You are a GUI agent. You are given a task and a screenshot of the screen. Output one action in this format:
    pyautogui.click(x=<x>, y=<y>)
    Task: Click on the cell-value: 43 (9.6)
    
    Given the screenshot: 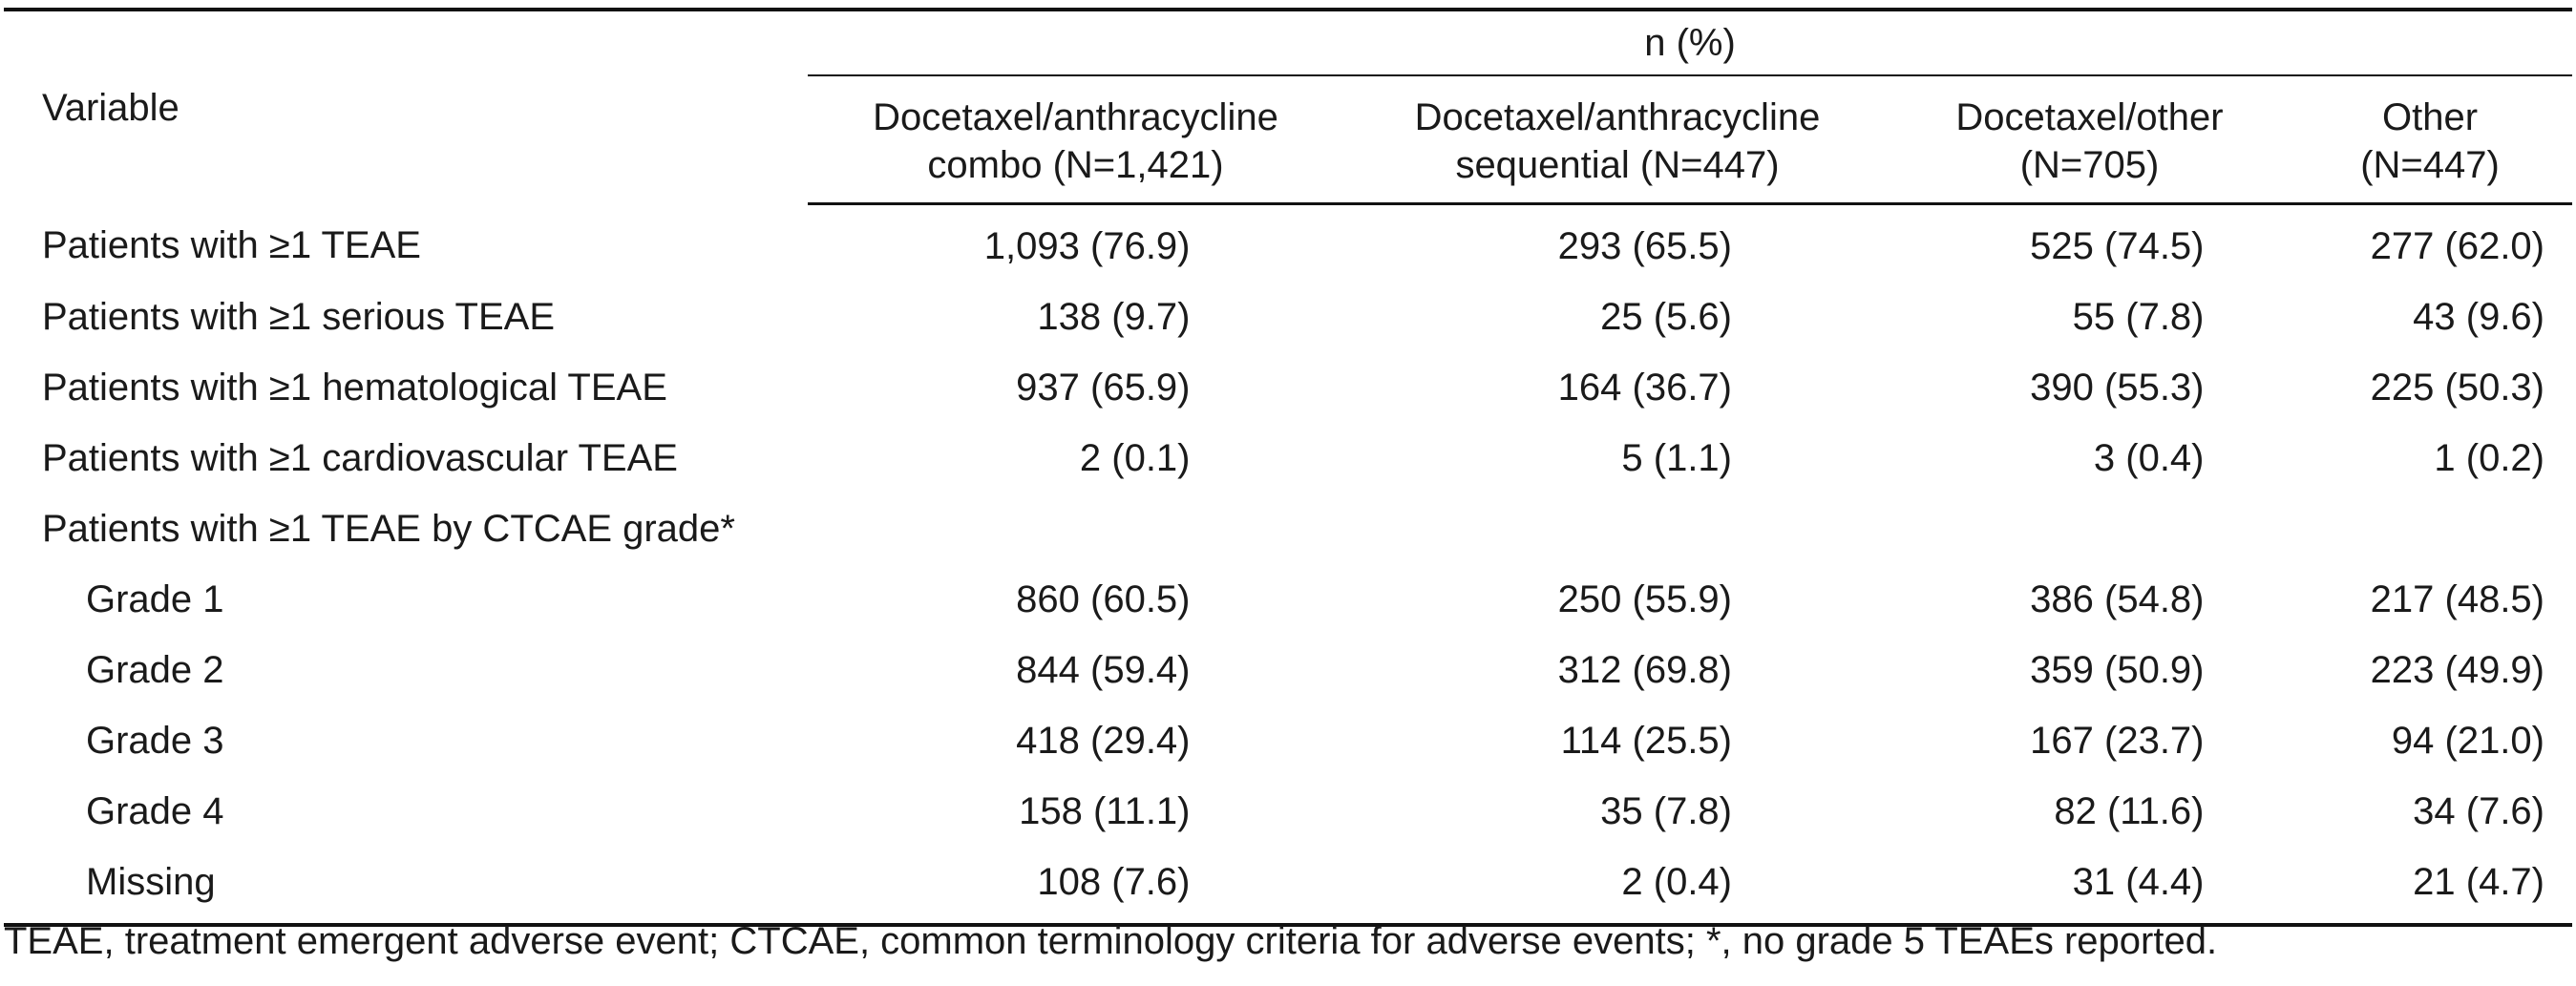 What is the action you would take?
    pyautogui.click(x=2478, y=317)
    